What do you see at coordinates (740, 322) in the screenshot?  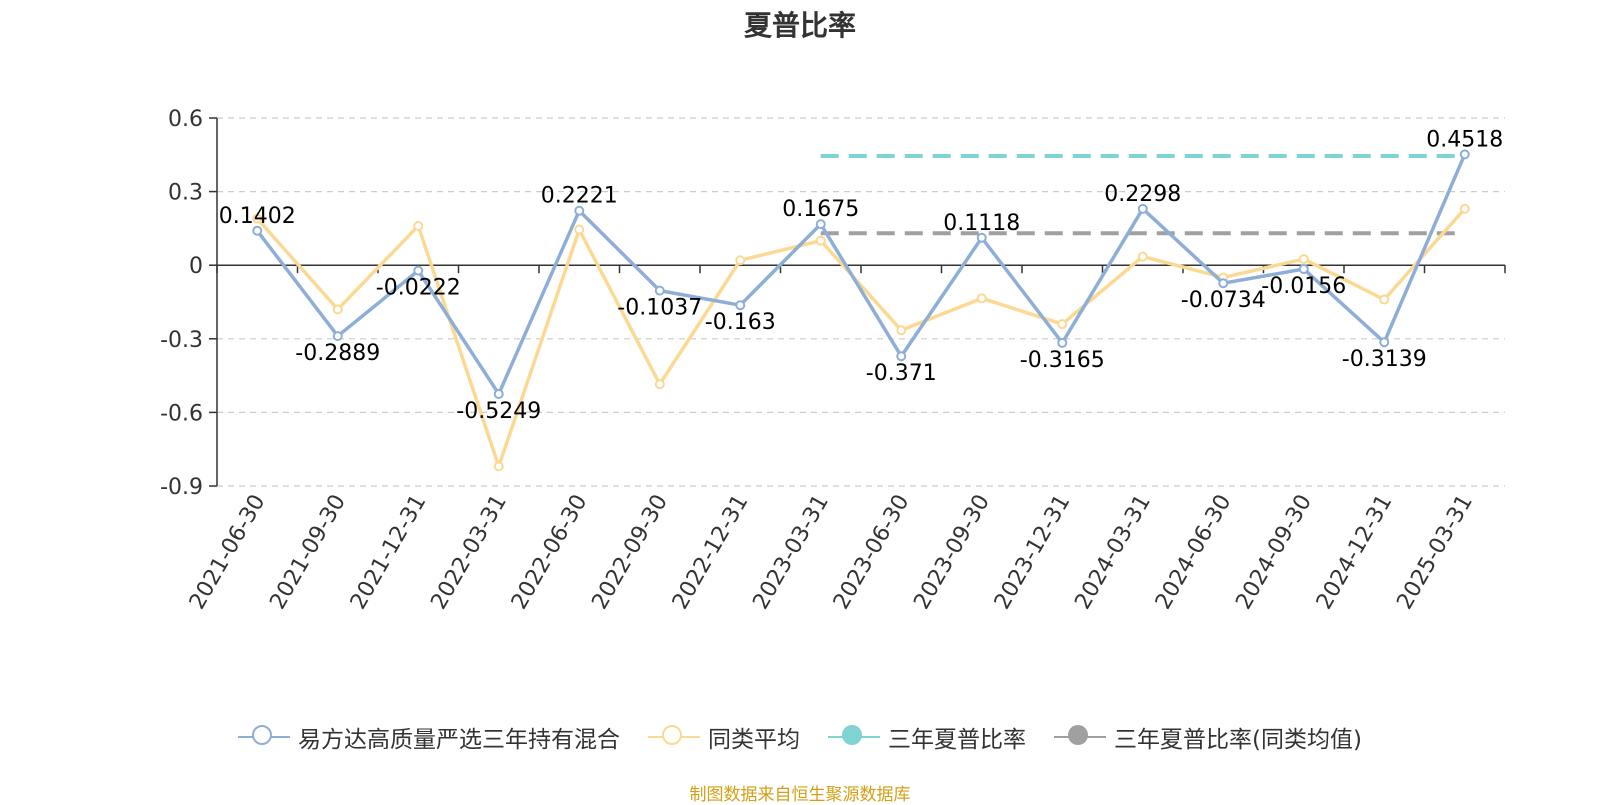 I see `fund-data-label: -0.163` at bounding box center [740, 322].